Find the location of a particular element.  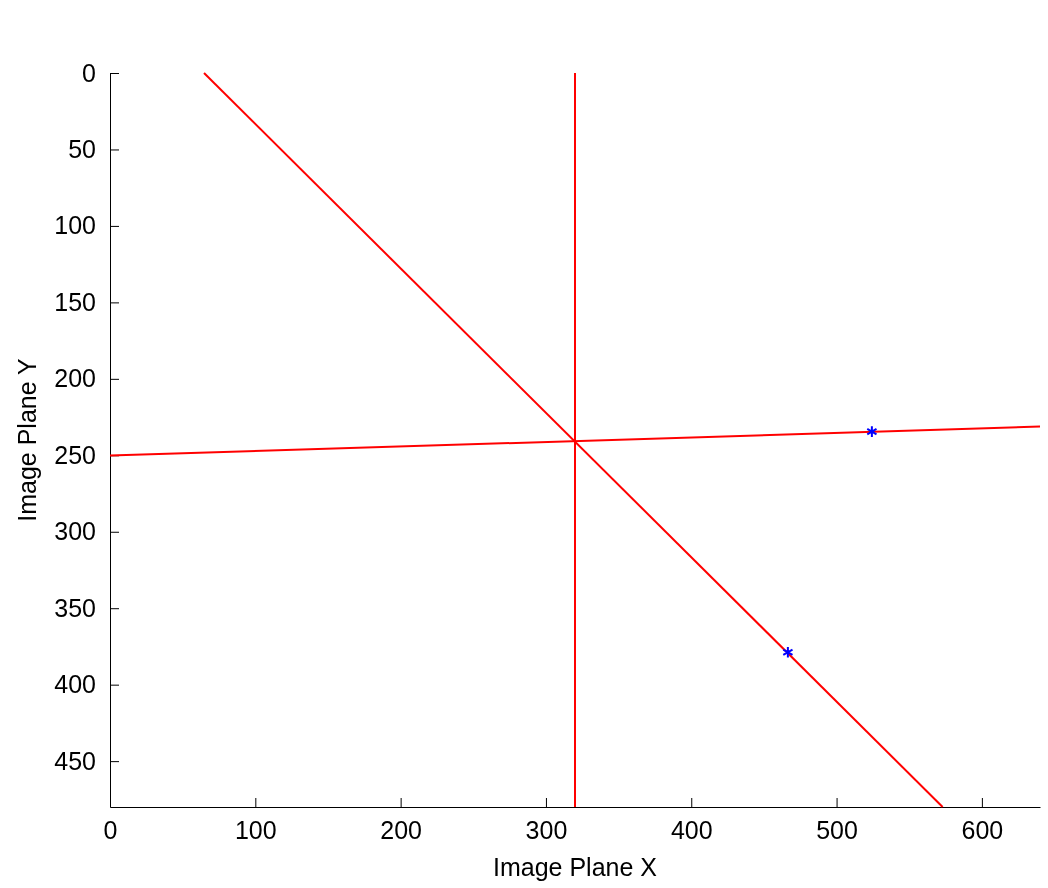

x-tick-label: 100 is located at coordinates (255, 829).